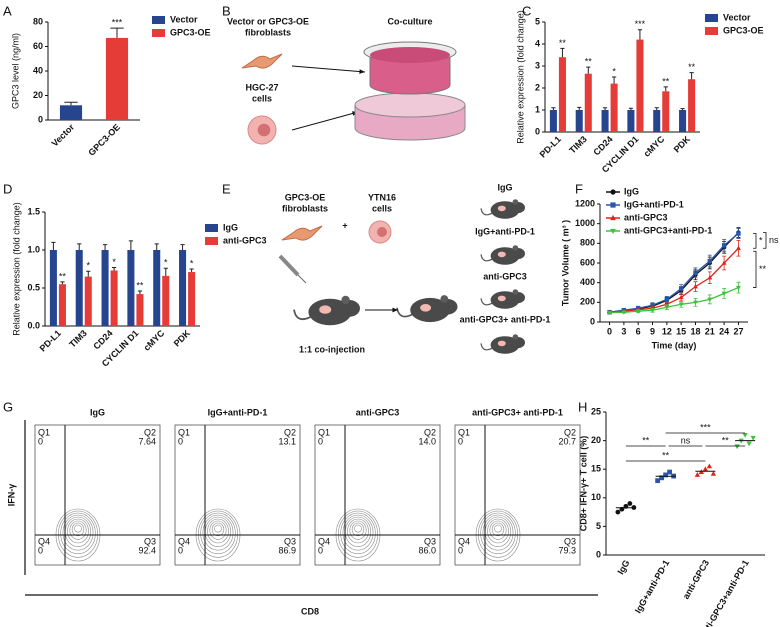 This screenshot has height=627, width=780. What do you see at coordinates (11, 495) in the screenshot?
I see `axis-label: IFN-γ` at bounding box center [11, 495].